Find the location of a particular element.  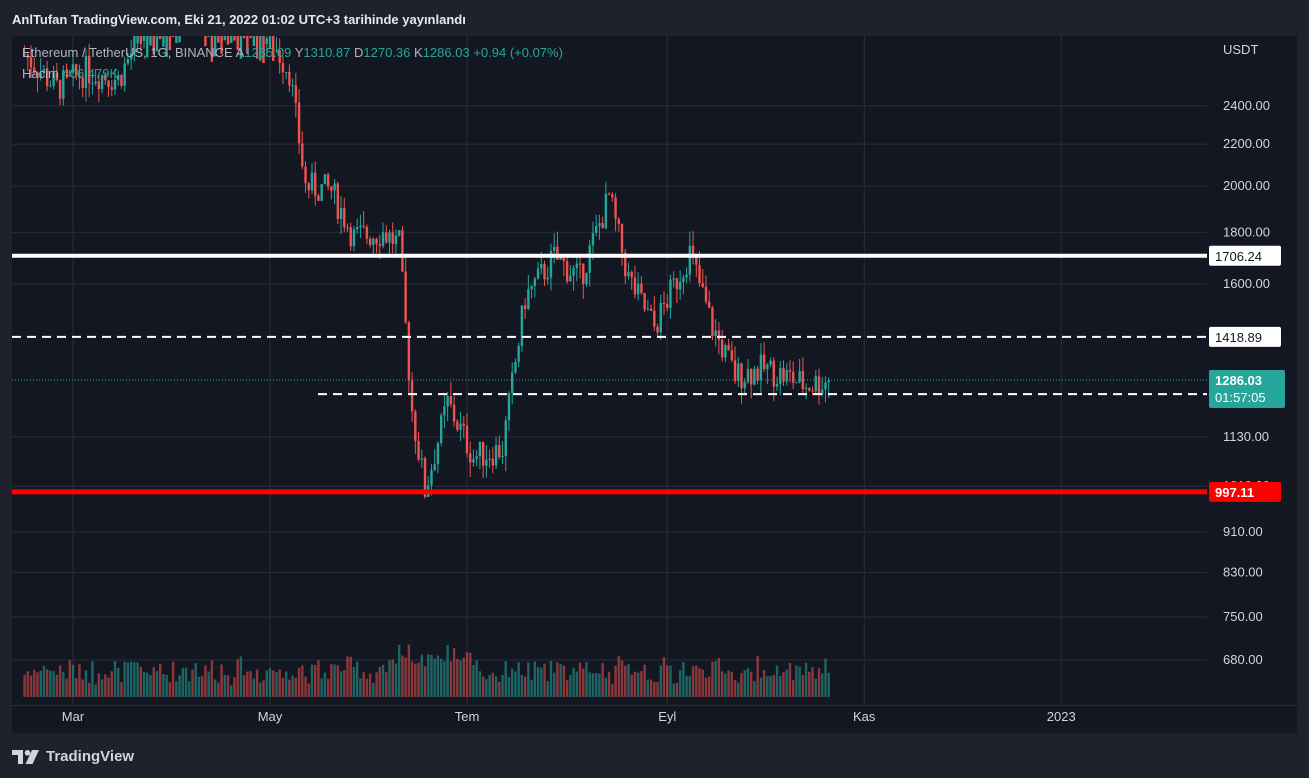

tradingview-logo: TradingView is located at coordinates (73, 756).